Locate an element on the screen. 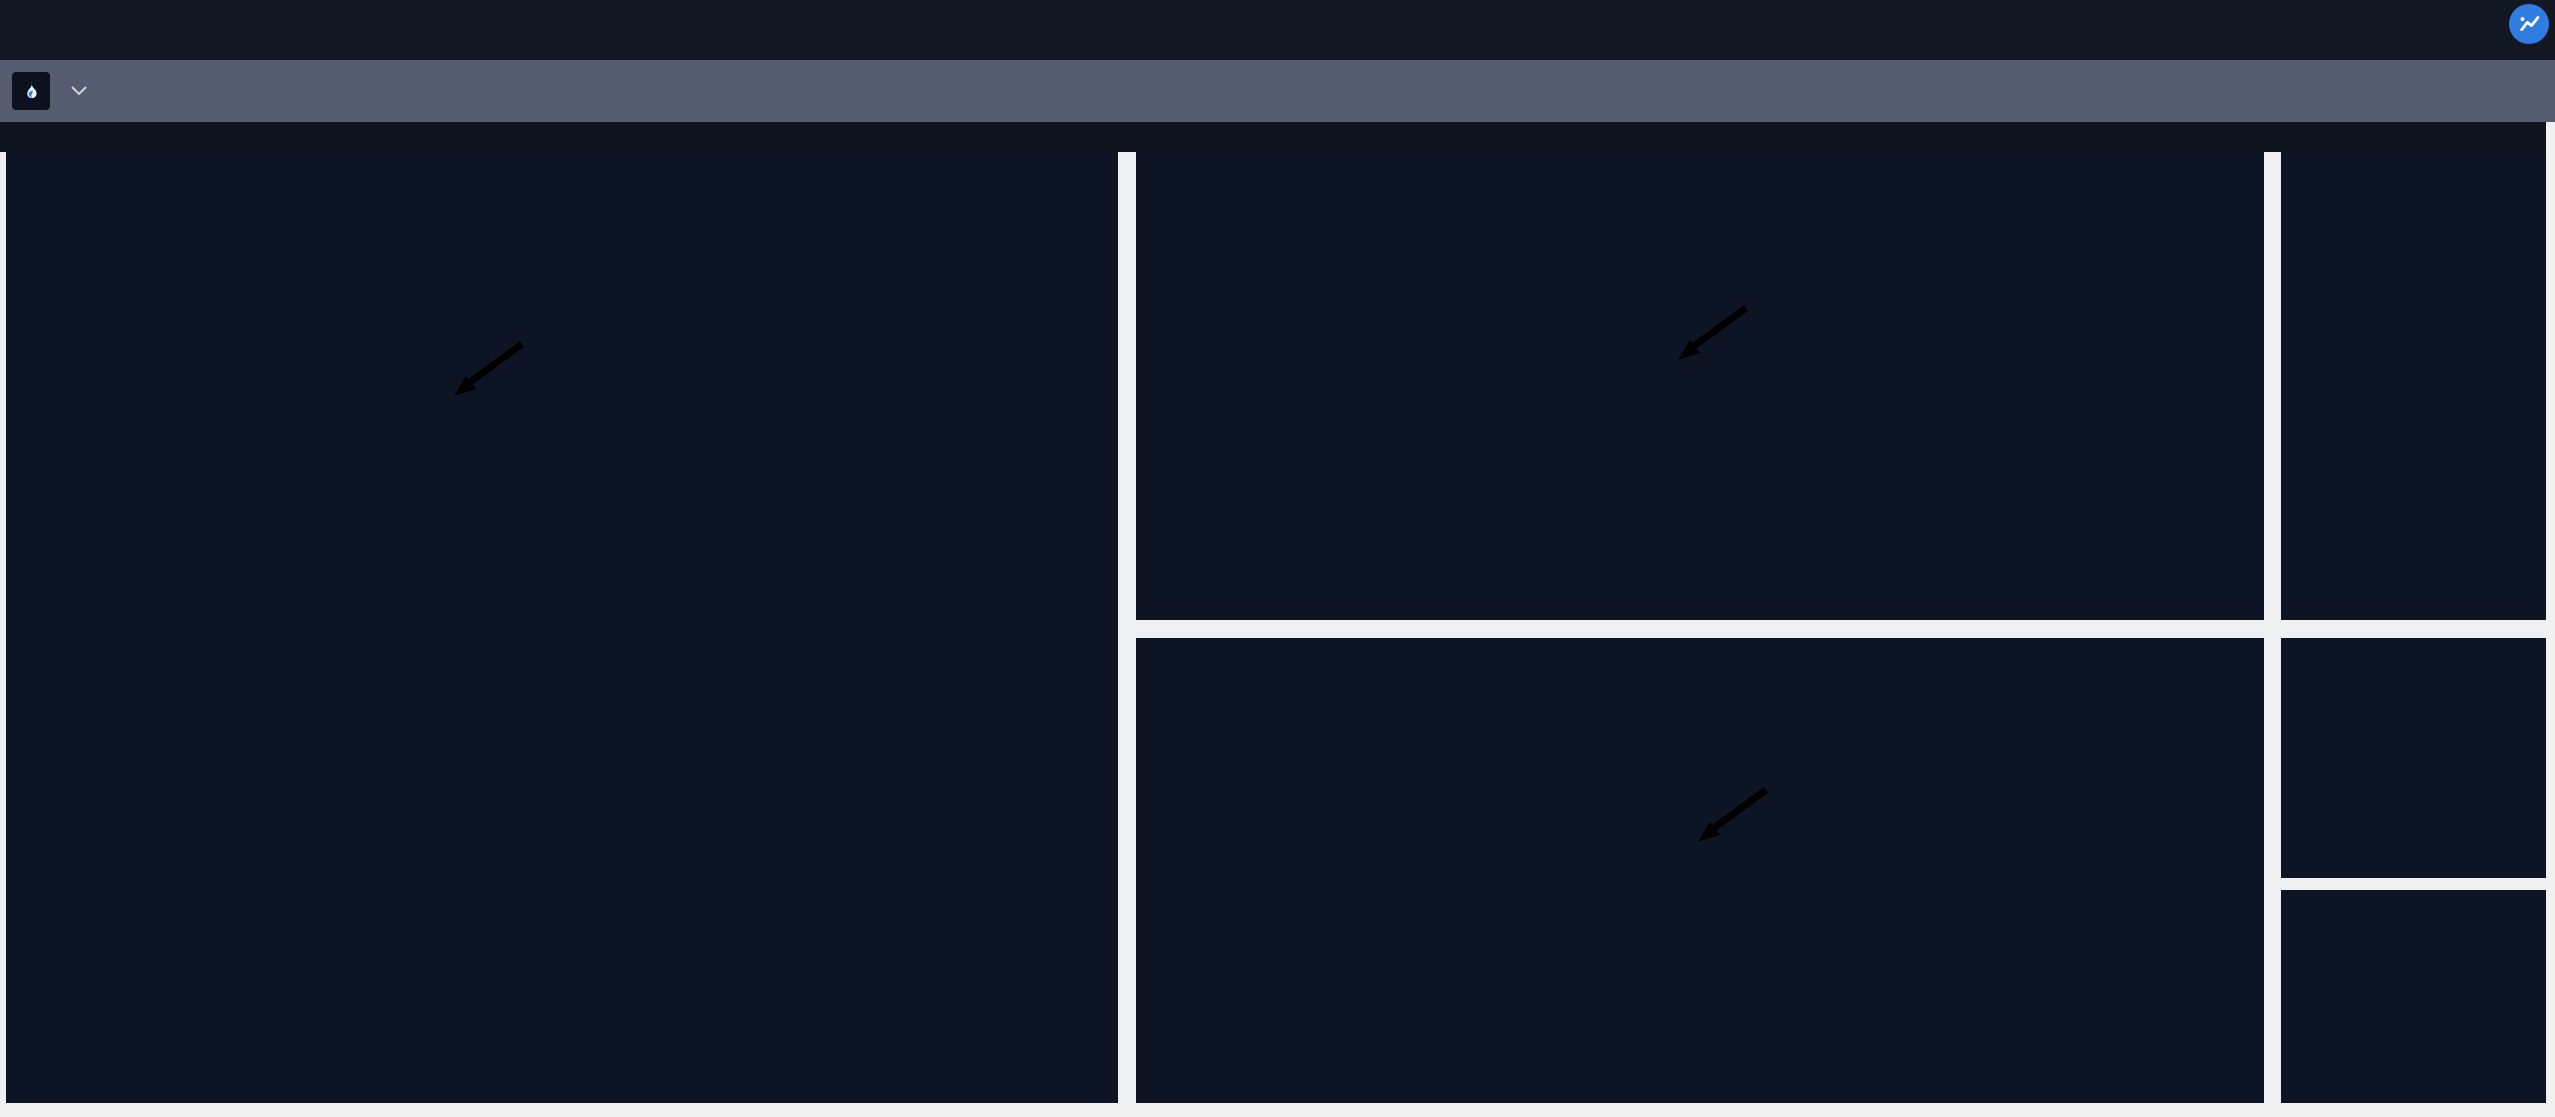 Image resolution: width=2555 pixels, height=1117 pixels. ticker-bar is located at coordinates (1277, 30).